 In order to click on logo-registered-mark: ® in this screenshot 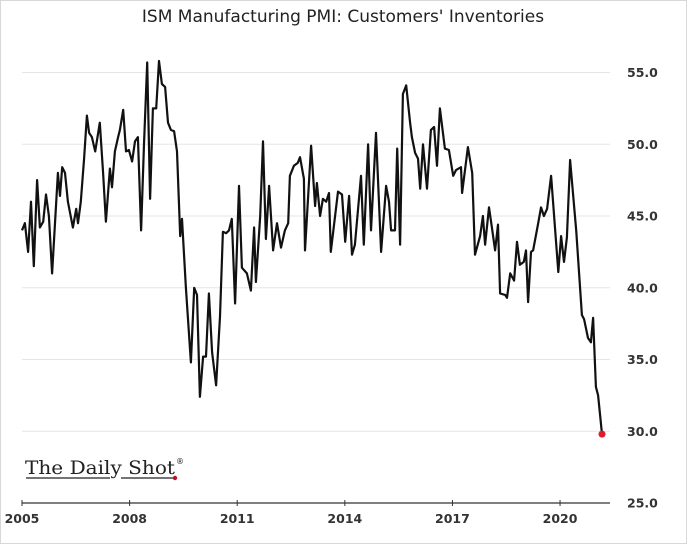, I will do `click(180, 461)`.